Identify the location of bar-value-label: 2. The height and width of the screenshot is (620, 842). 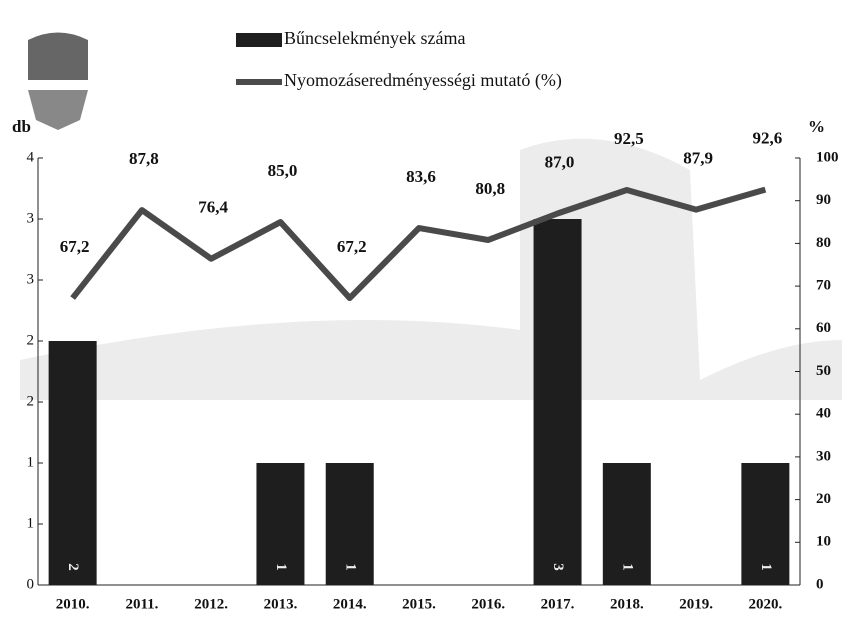
(73, 567).